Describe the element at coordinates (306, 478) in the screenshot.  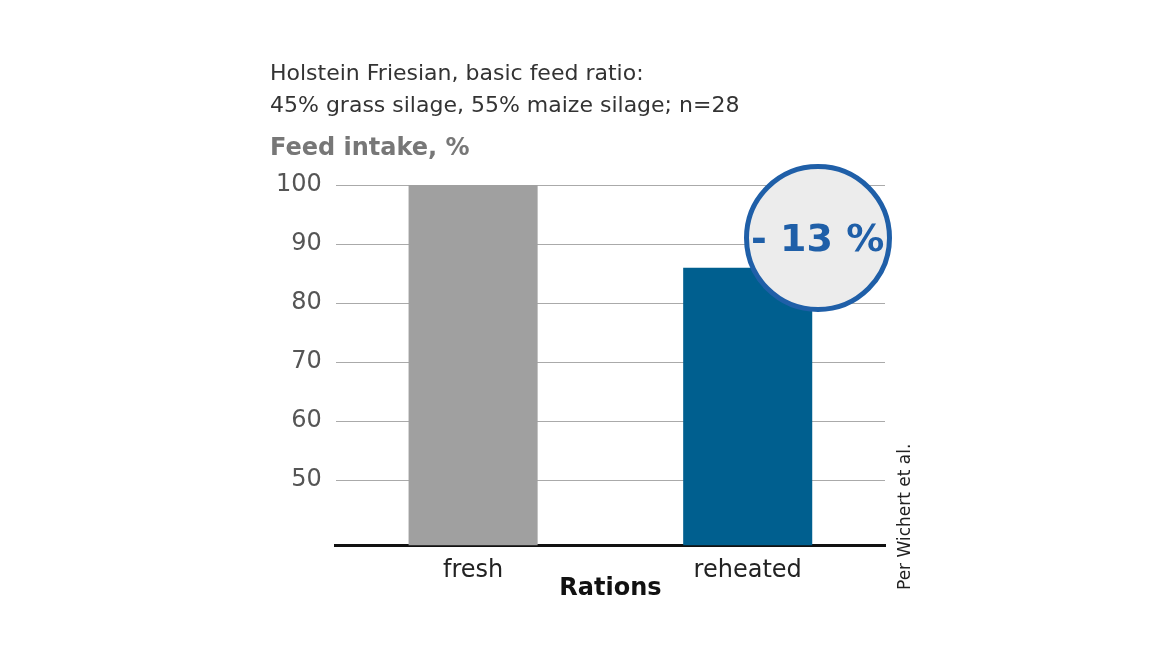
I see `y-tick-label: 50` at that location.